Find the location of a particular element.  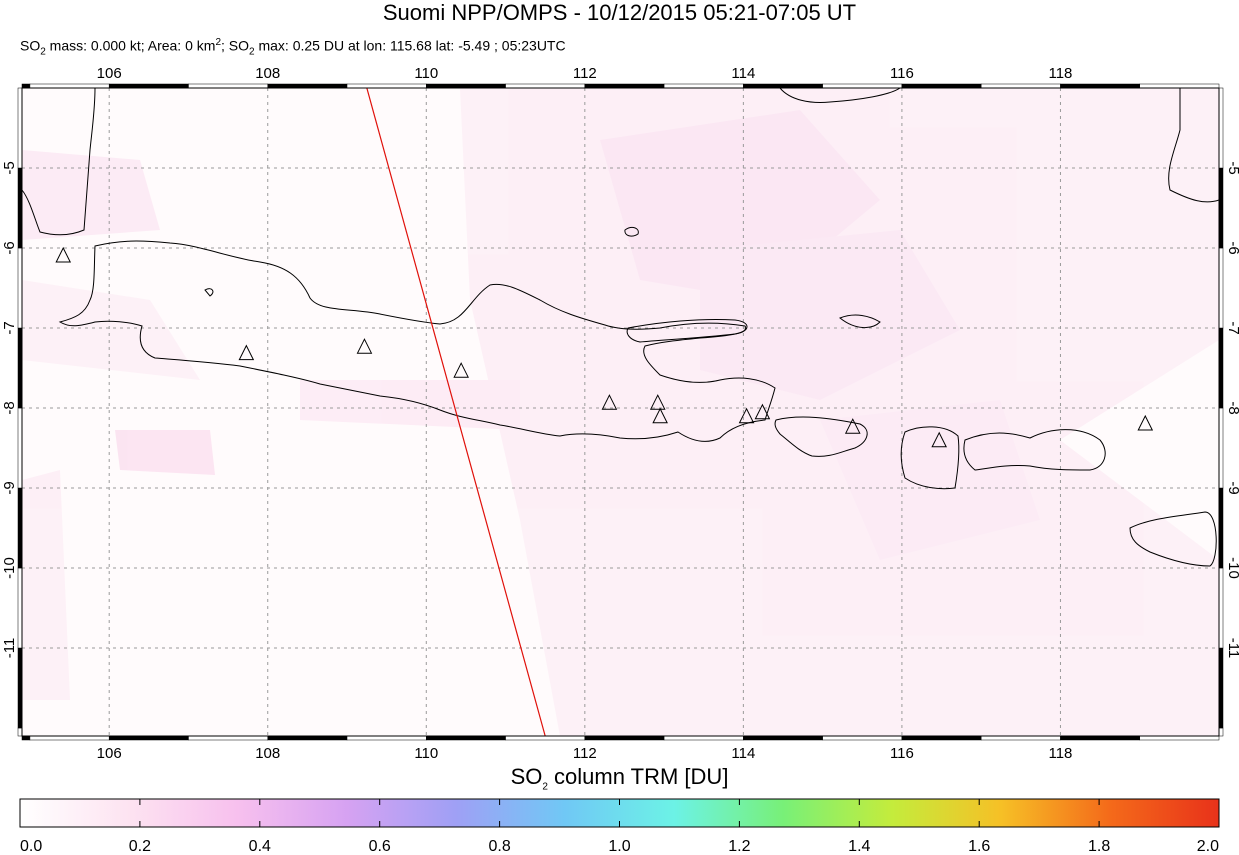

lon-tick-label-bottom: 114 is located at coordinates (743, 752).